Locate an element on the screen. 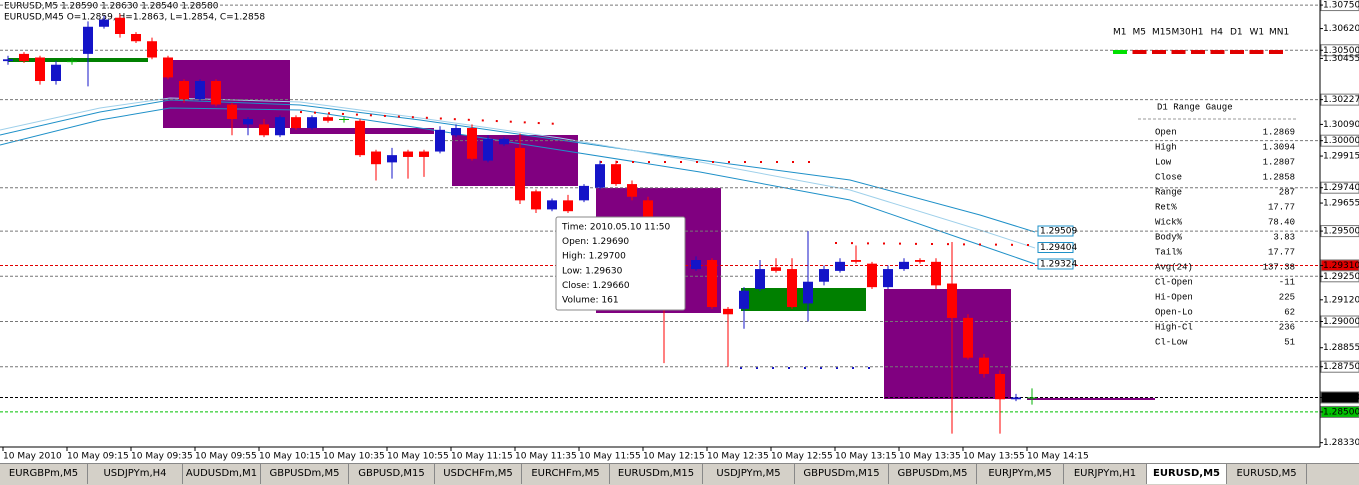  timeframe: H4 is located at coordinates (1217, 33).